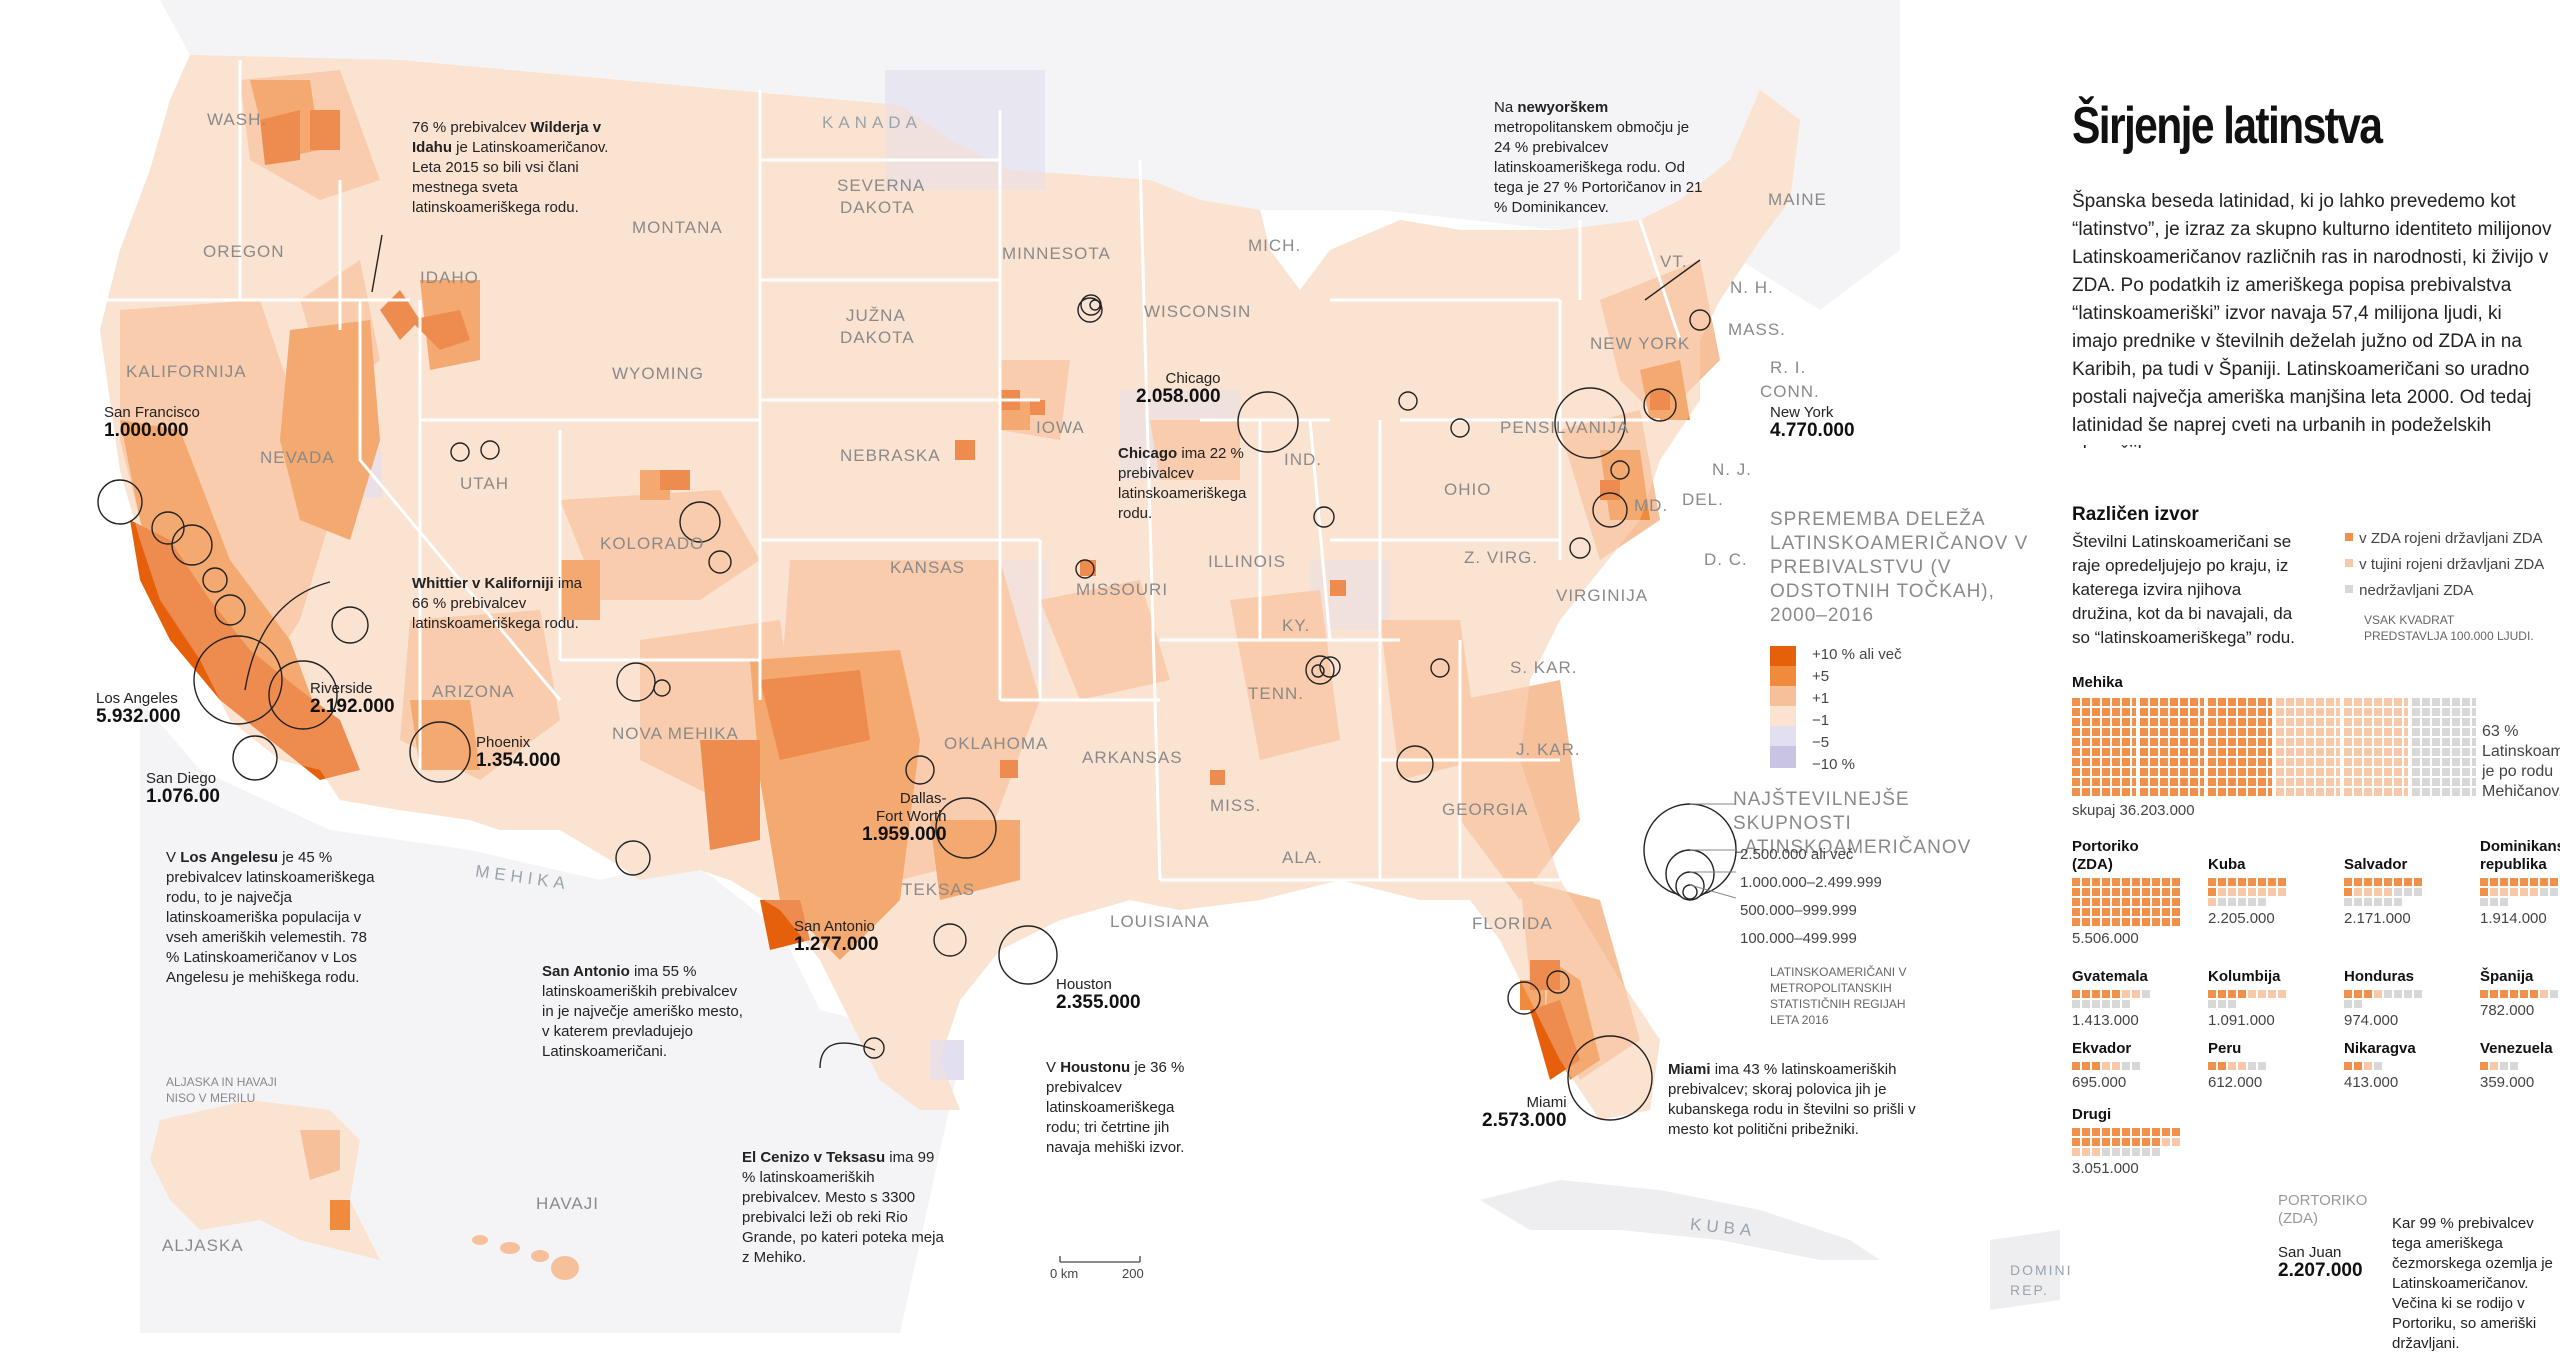 This screenshot has height=1354, width=2560. I want to click on state-wyoming: WYOMING, so click(658, 373).